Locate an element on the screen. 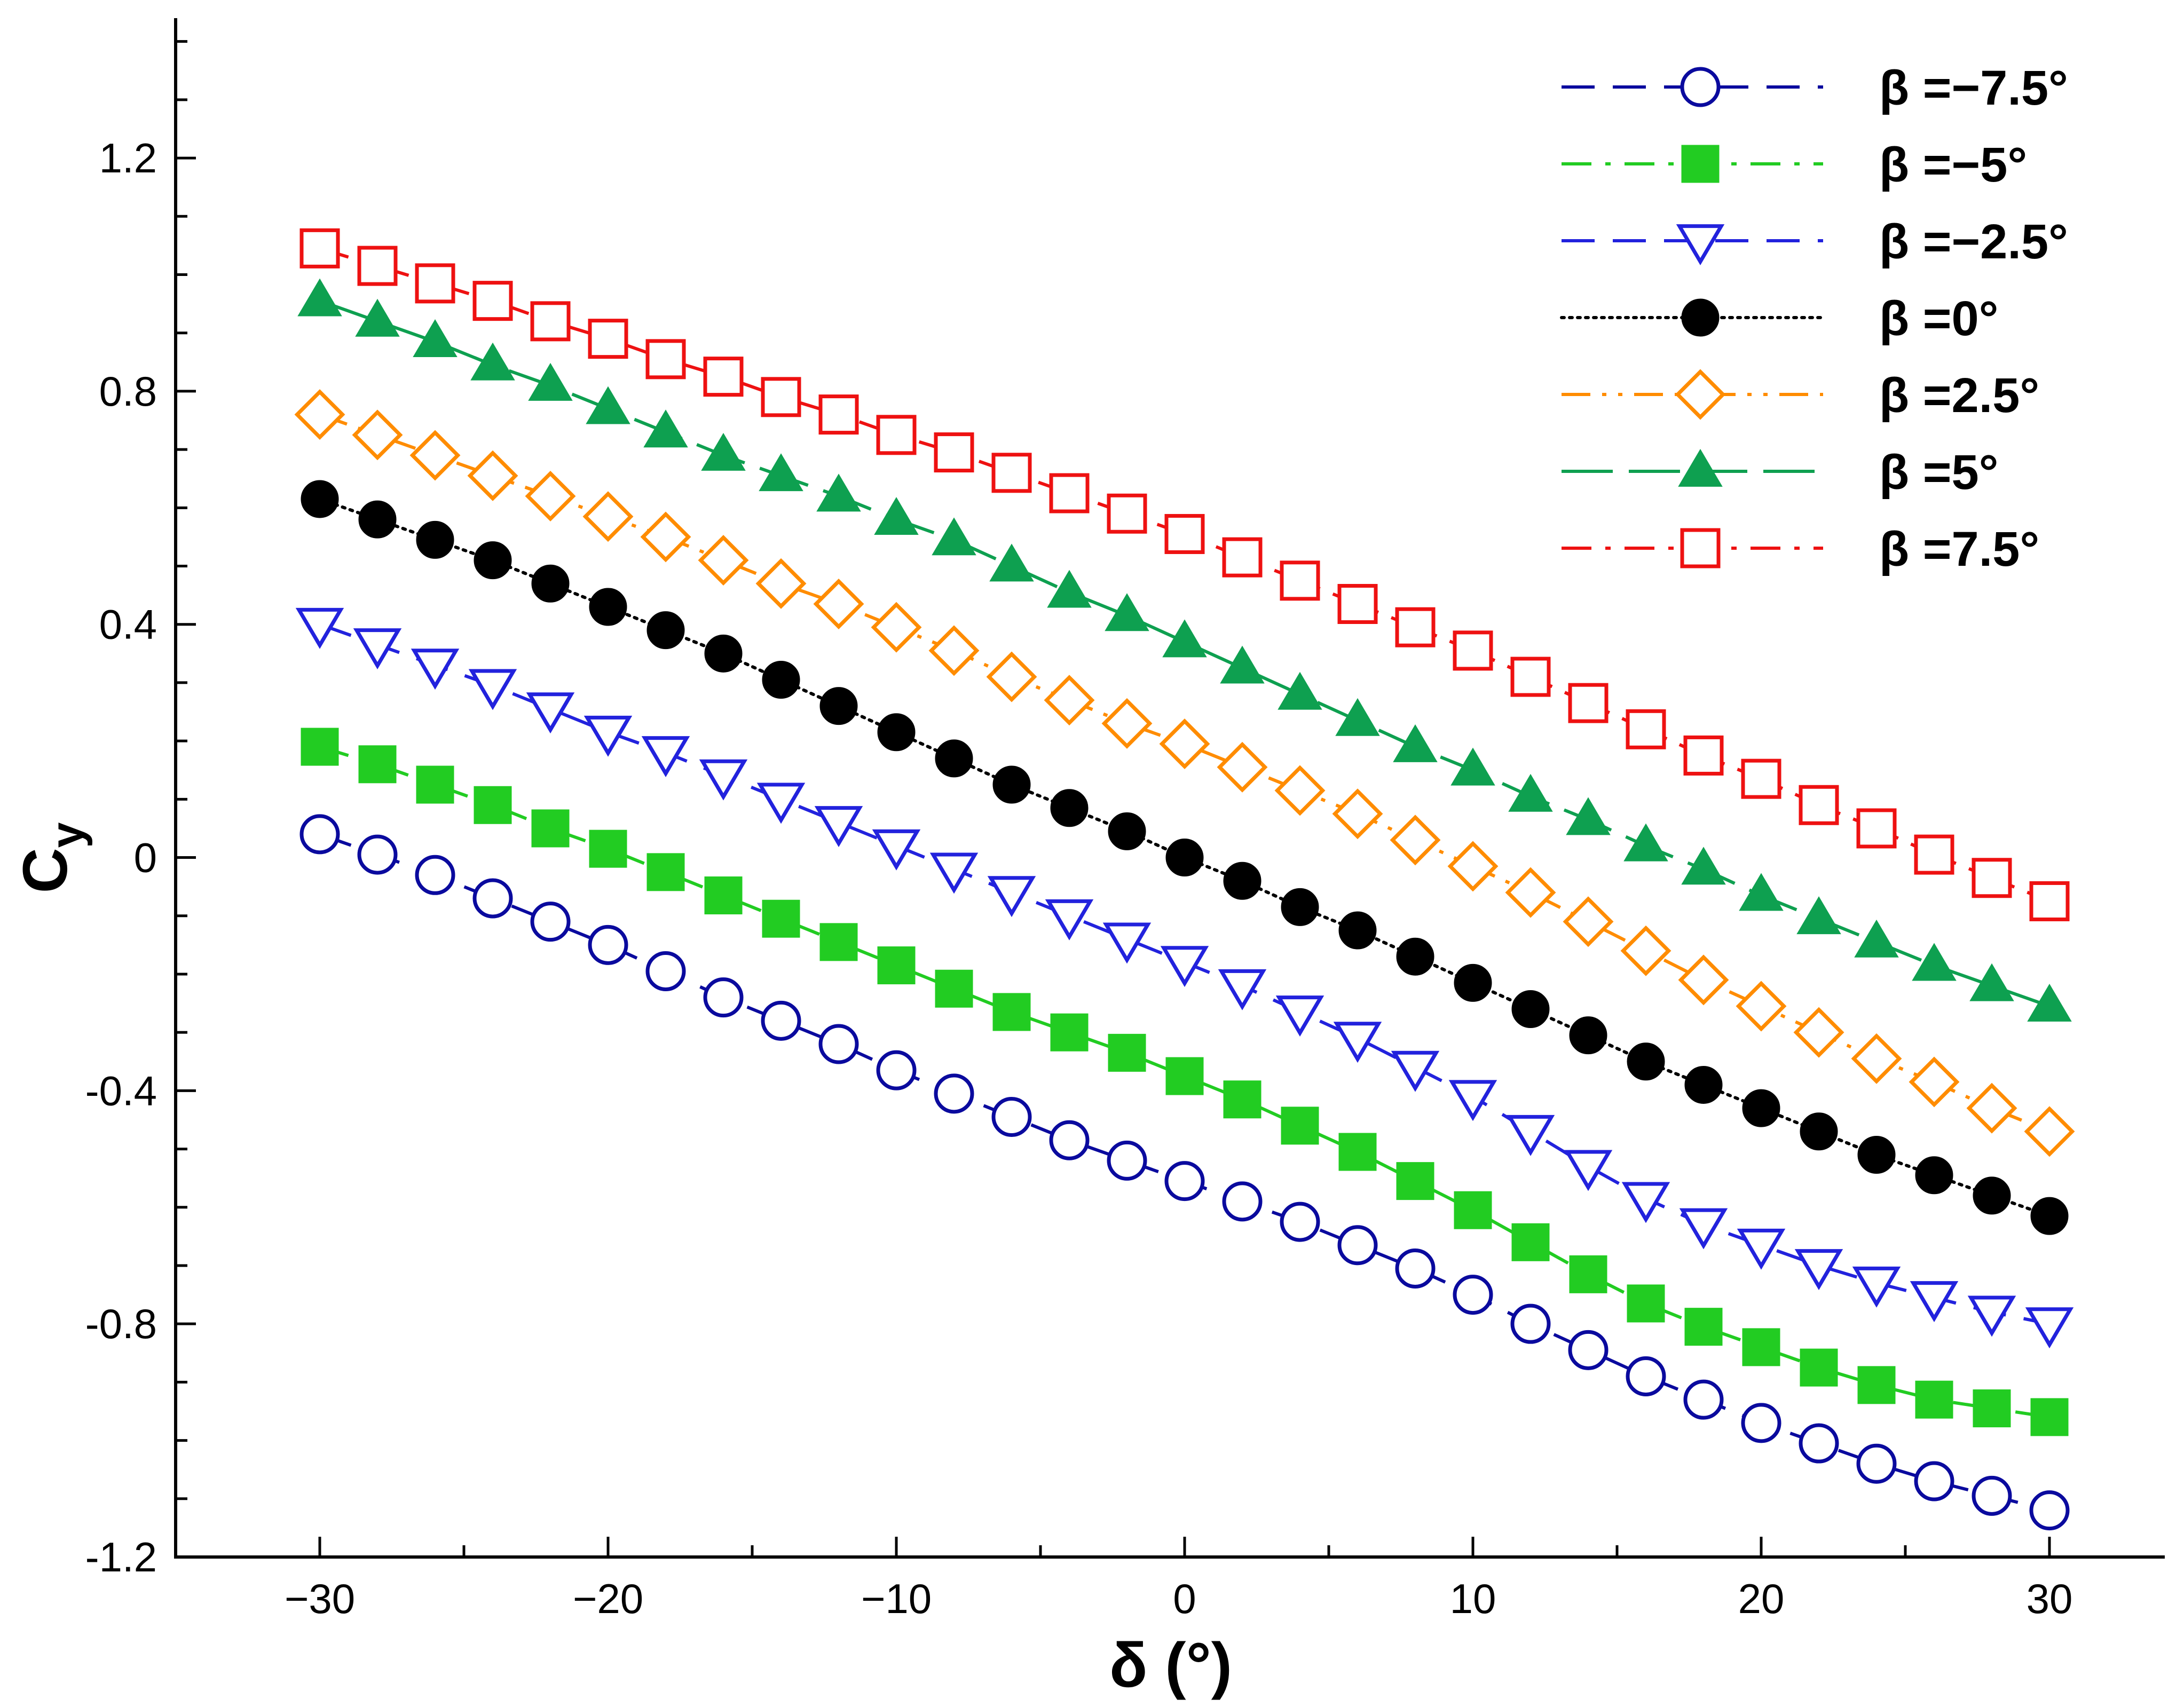 This screenshot has width=2184, height=1707. y-tick-label: 0 is located at coordinates (145, 857).